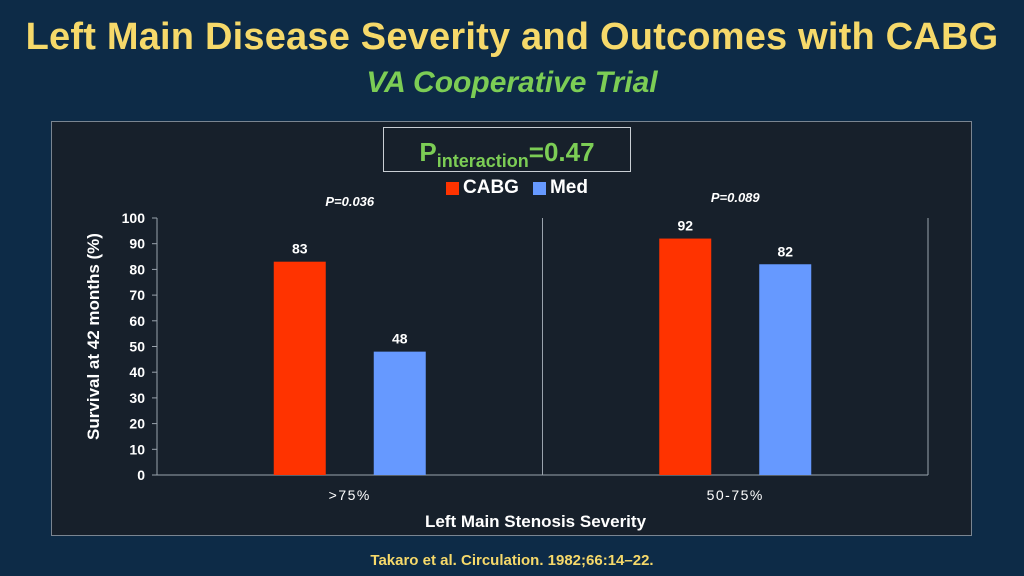 This screenshot has height=576, width=1024. What do you see at coordinates (482, 161) in the screenshot?
I see `p-interaction-subscript: interaction` at bounding box center [482, 161].